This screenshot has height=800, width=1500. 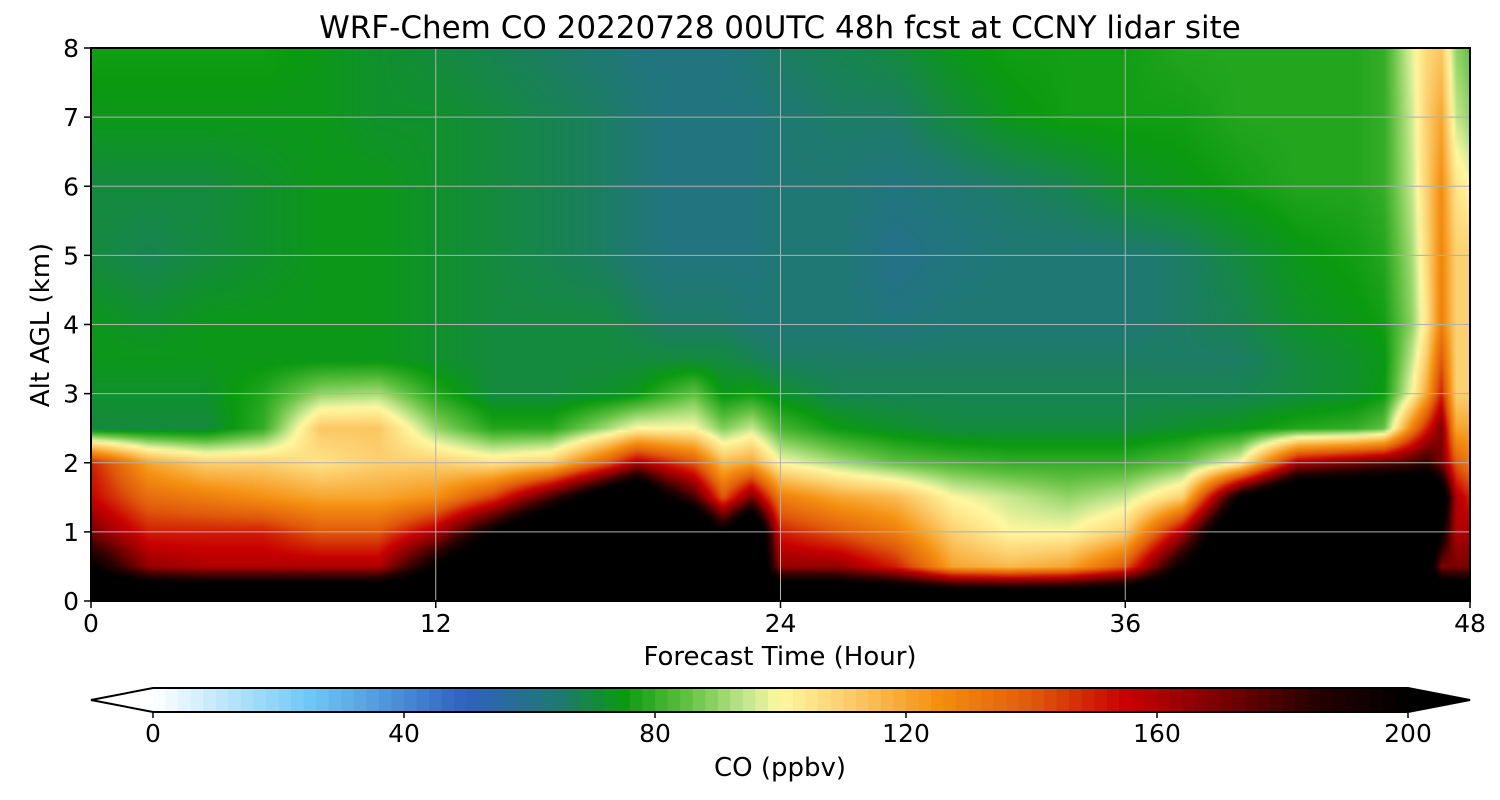 What do you see at coordinates (781, 623) in the screenshot?
I see `x-tick-label: 24` at bounding box center [781, 623].